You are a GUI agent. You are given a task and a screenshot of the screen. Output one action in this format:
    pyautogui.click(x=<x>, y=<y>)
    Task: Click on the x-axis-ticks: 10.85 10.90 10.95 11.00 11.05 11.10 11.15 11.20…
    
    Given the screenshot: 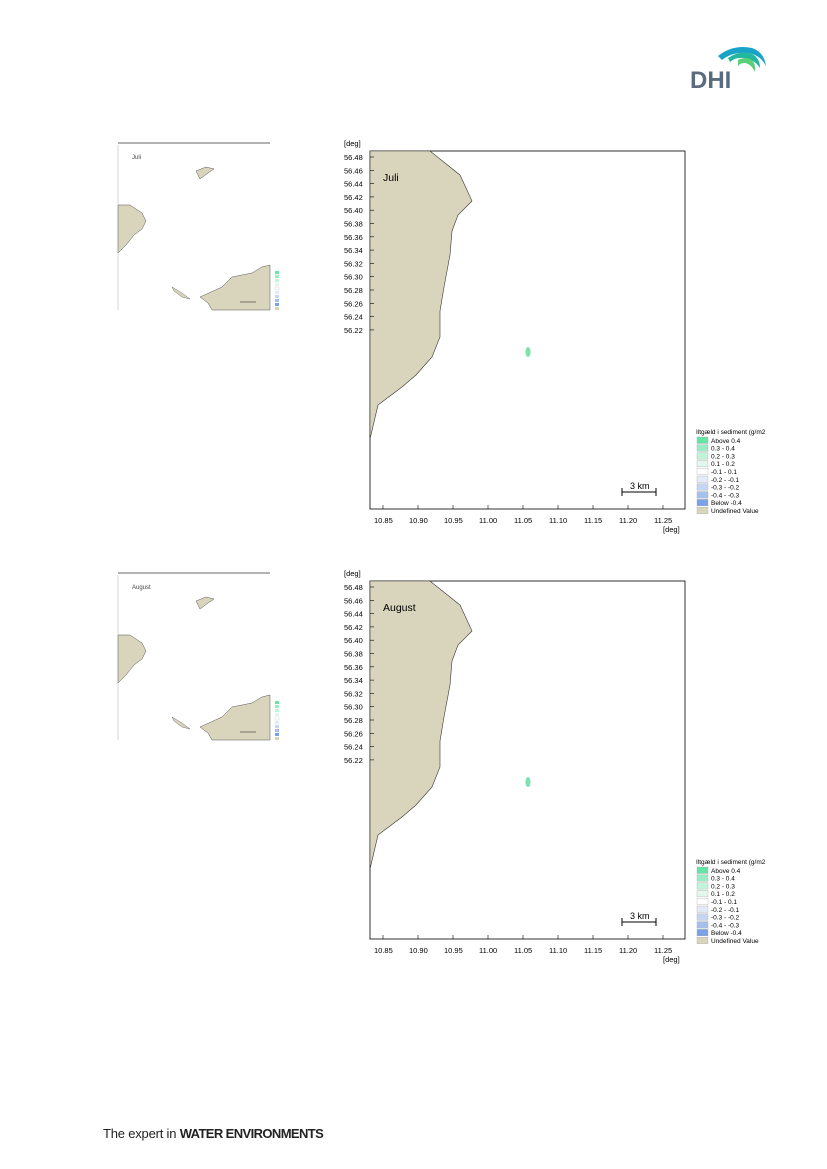 What is the action you would take?
    pyautogui.click(x=523, y=945)
    